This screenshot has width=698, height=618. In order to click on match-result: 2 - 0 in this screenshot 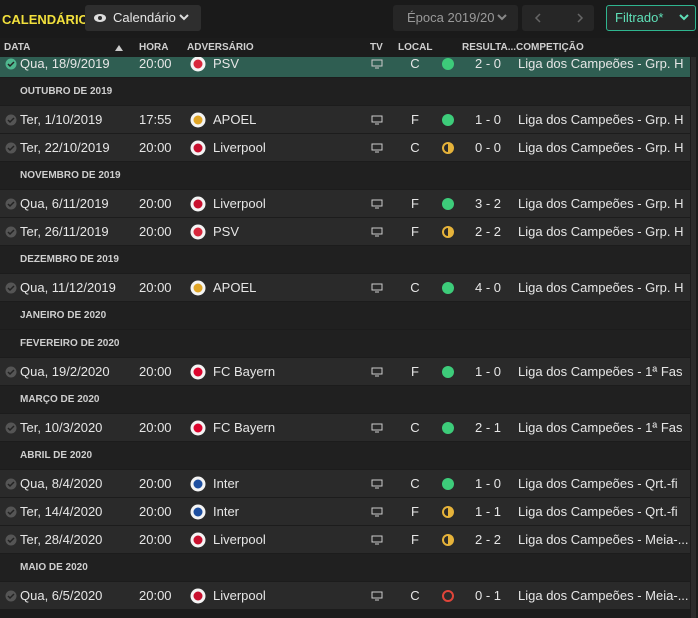, I will do `click(487, 64)`.